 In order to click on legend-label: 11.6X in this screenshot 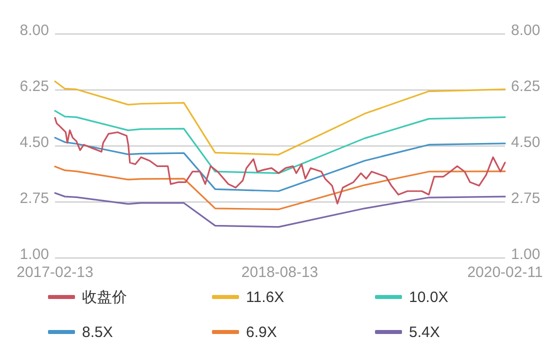, I will do `click(265, 297)`.